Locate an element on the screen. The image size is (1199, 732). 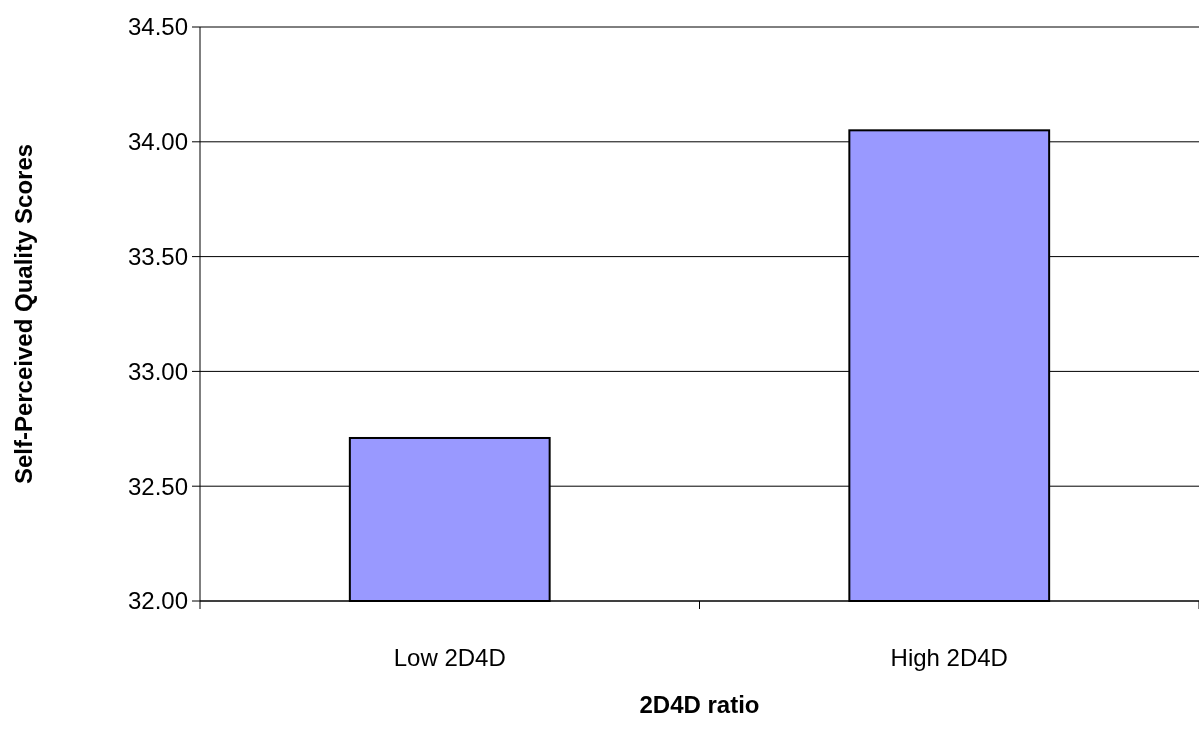
y-tick-label: 33.00 is located at coordinates (157, 371).